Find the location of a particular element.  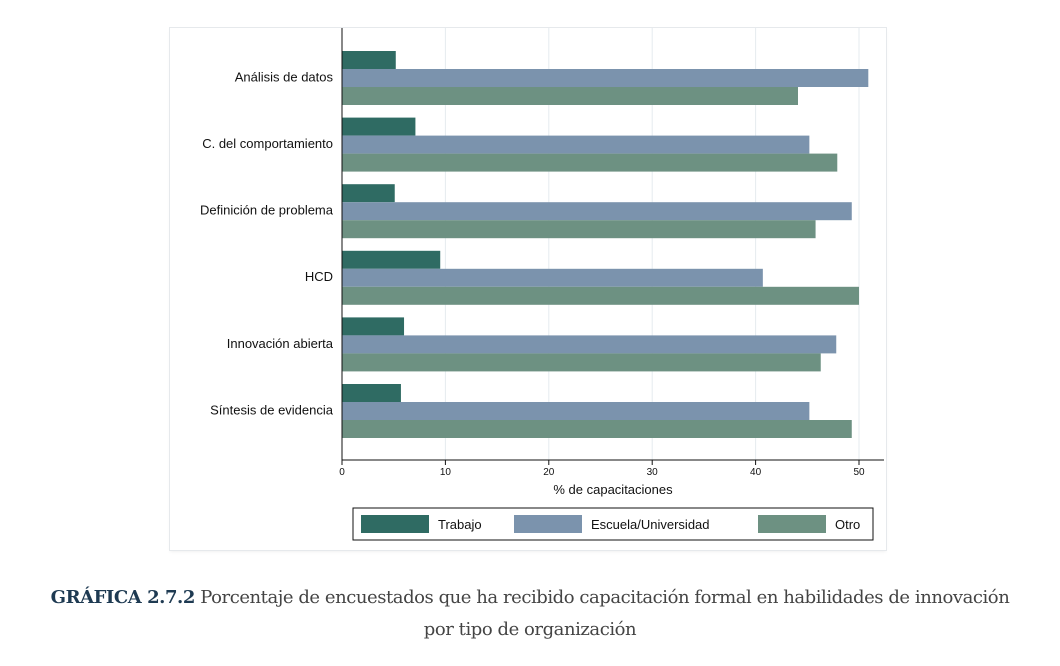

x-tick-label: 30 is located at coordinates (653, 472).